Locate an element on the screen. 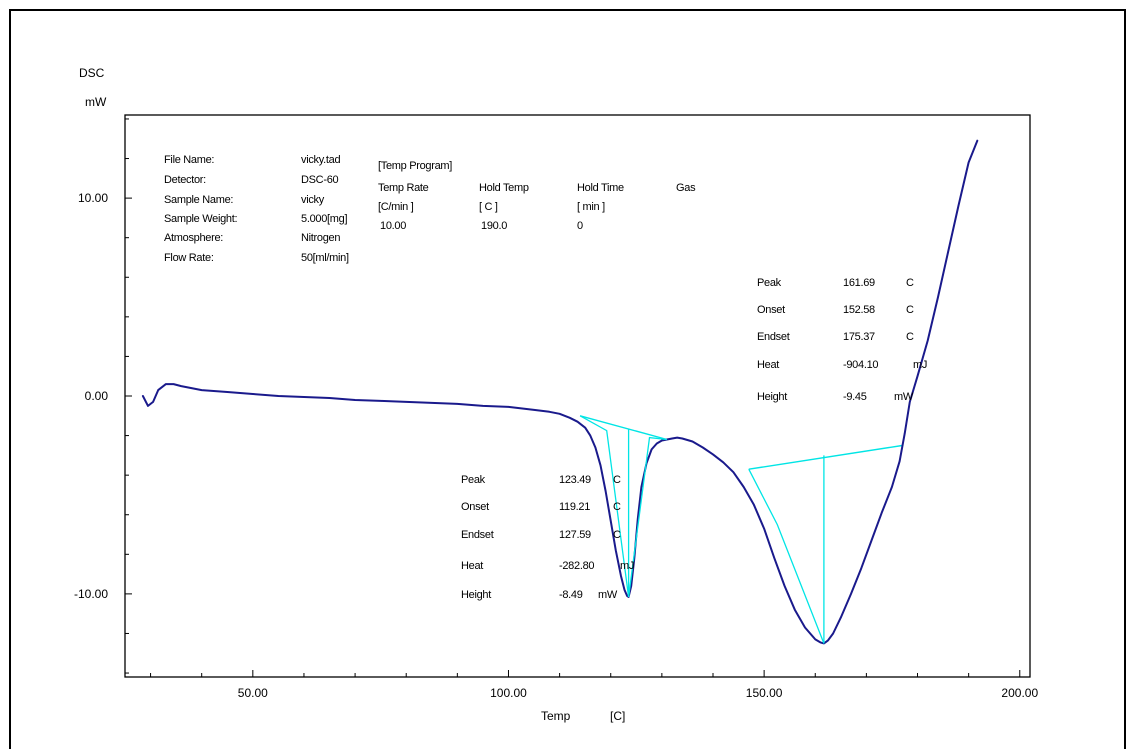 This screenshot has height=749, width=1136. x-axis-label: Temp is located at coordinates (556, 716).